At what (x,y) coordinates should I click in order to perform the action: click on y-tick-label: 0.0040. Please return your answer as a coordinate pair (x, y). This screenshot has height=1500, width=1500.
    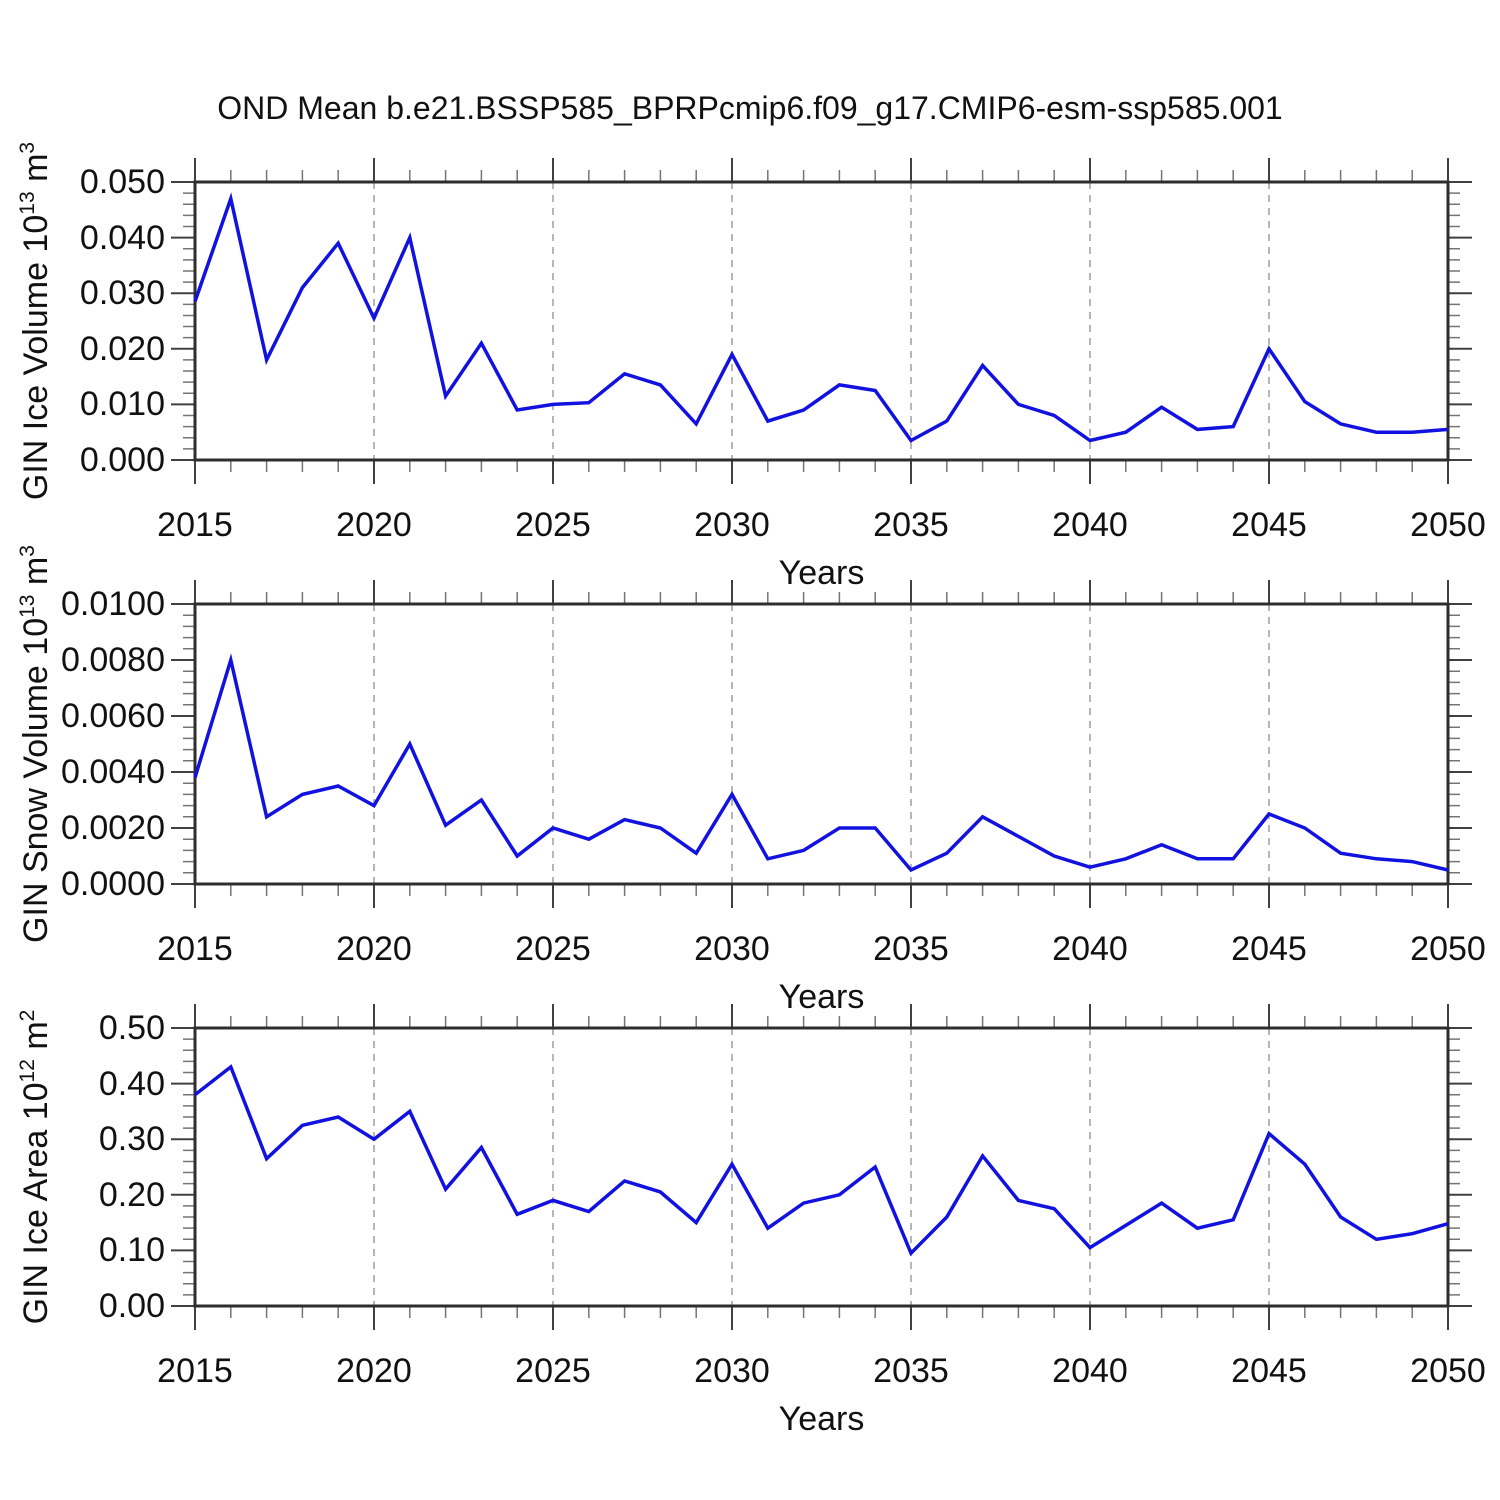
    Looking at the image, I should click on (113, 772).